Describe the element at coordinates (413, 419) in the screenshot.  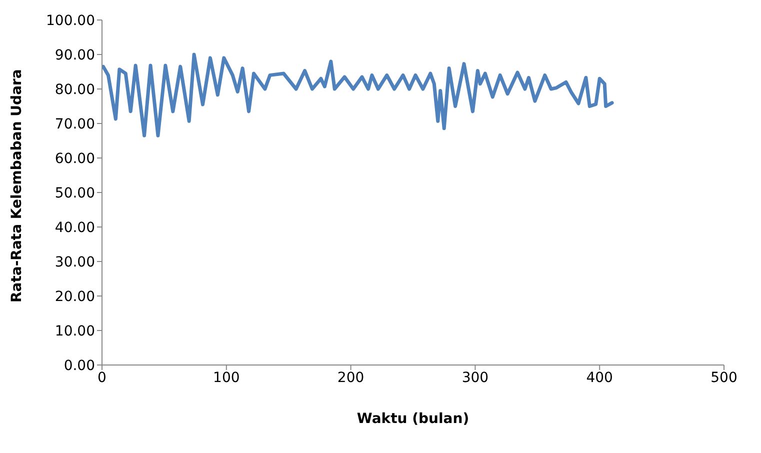
I see `x-axis-title: Waktu (bulan)` at that location.